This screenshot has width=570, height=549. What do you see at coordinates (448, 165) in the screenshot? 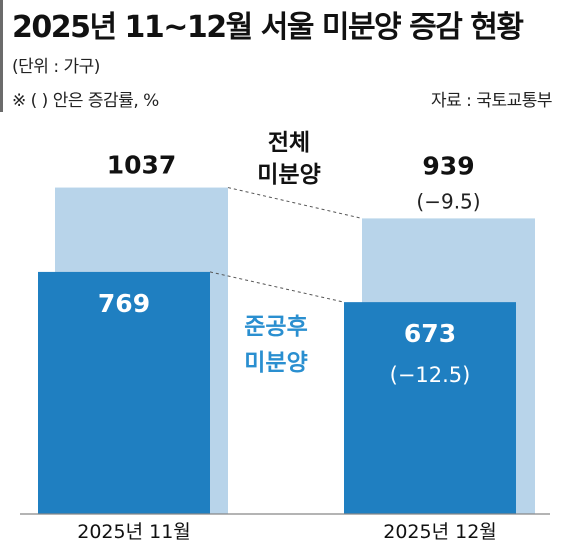
I see `total-value-label-2: 939` at bounding box center [448, 165].